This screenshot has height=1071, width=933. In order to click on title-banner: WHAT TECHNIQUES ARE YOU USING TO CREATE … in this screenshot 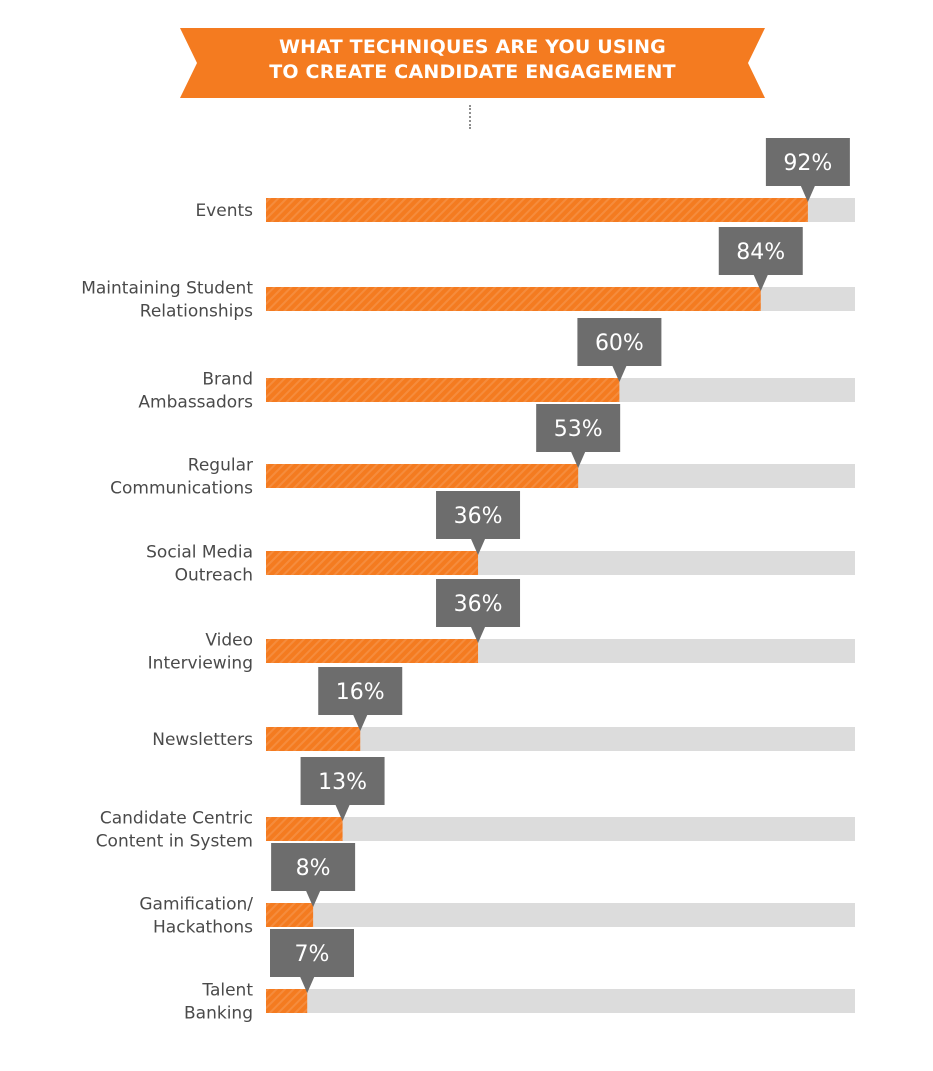, I will do `click(472, 63)`.